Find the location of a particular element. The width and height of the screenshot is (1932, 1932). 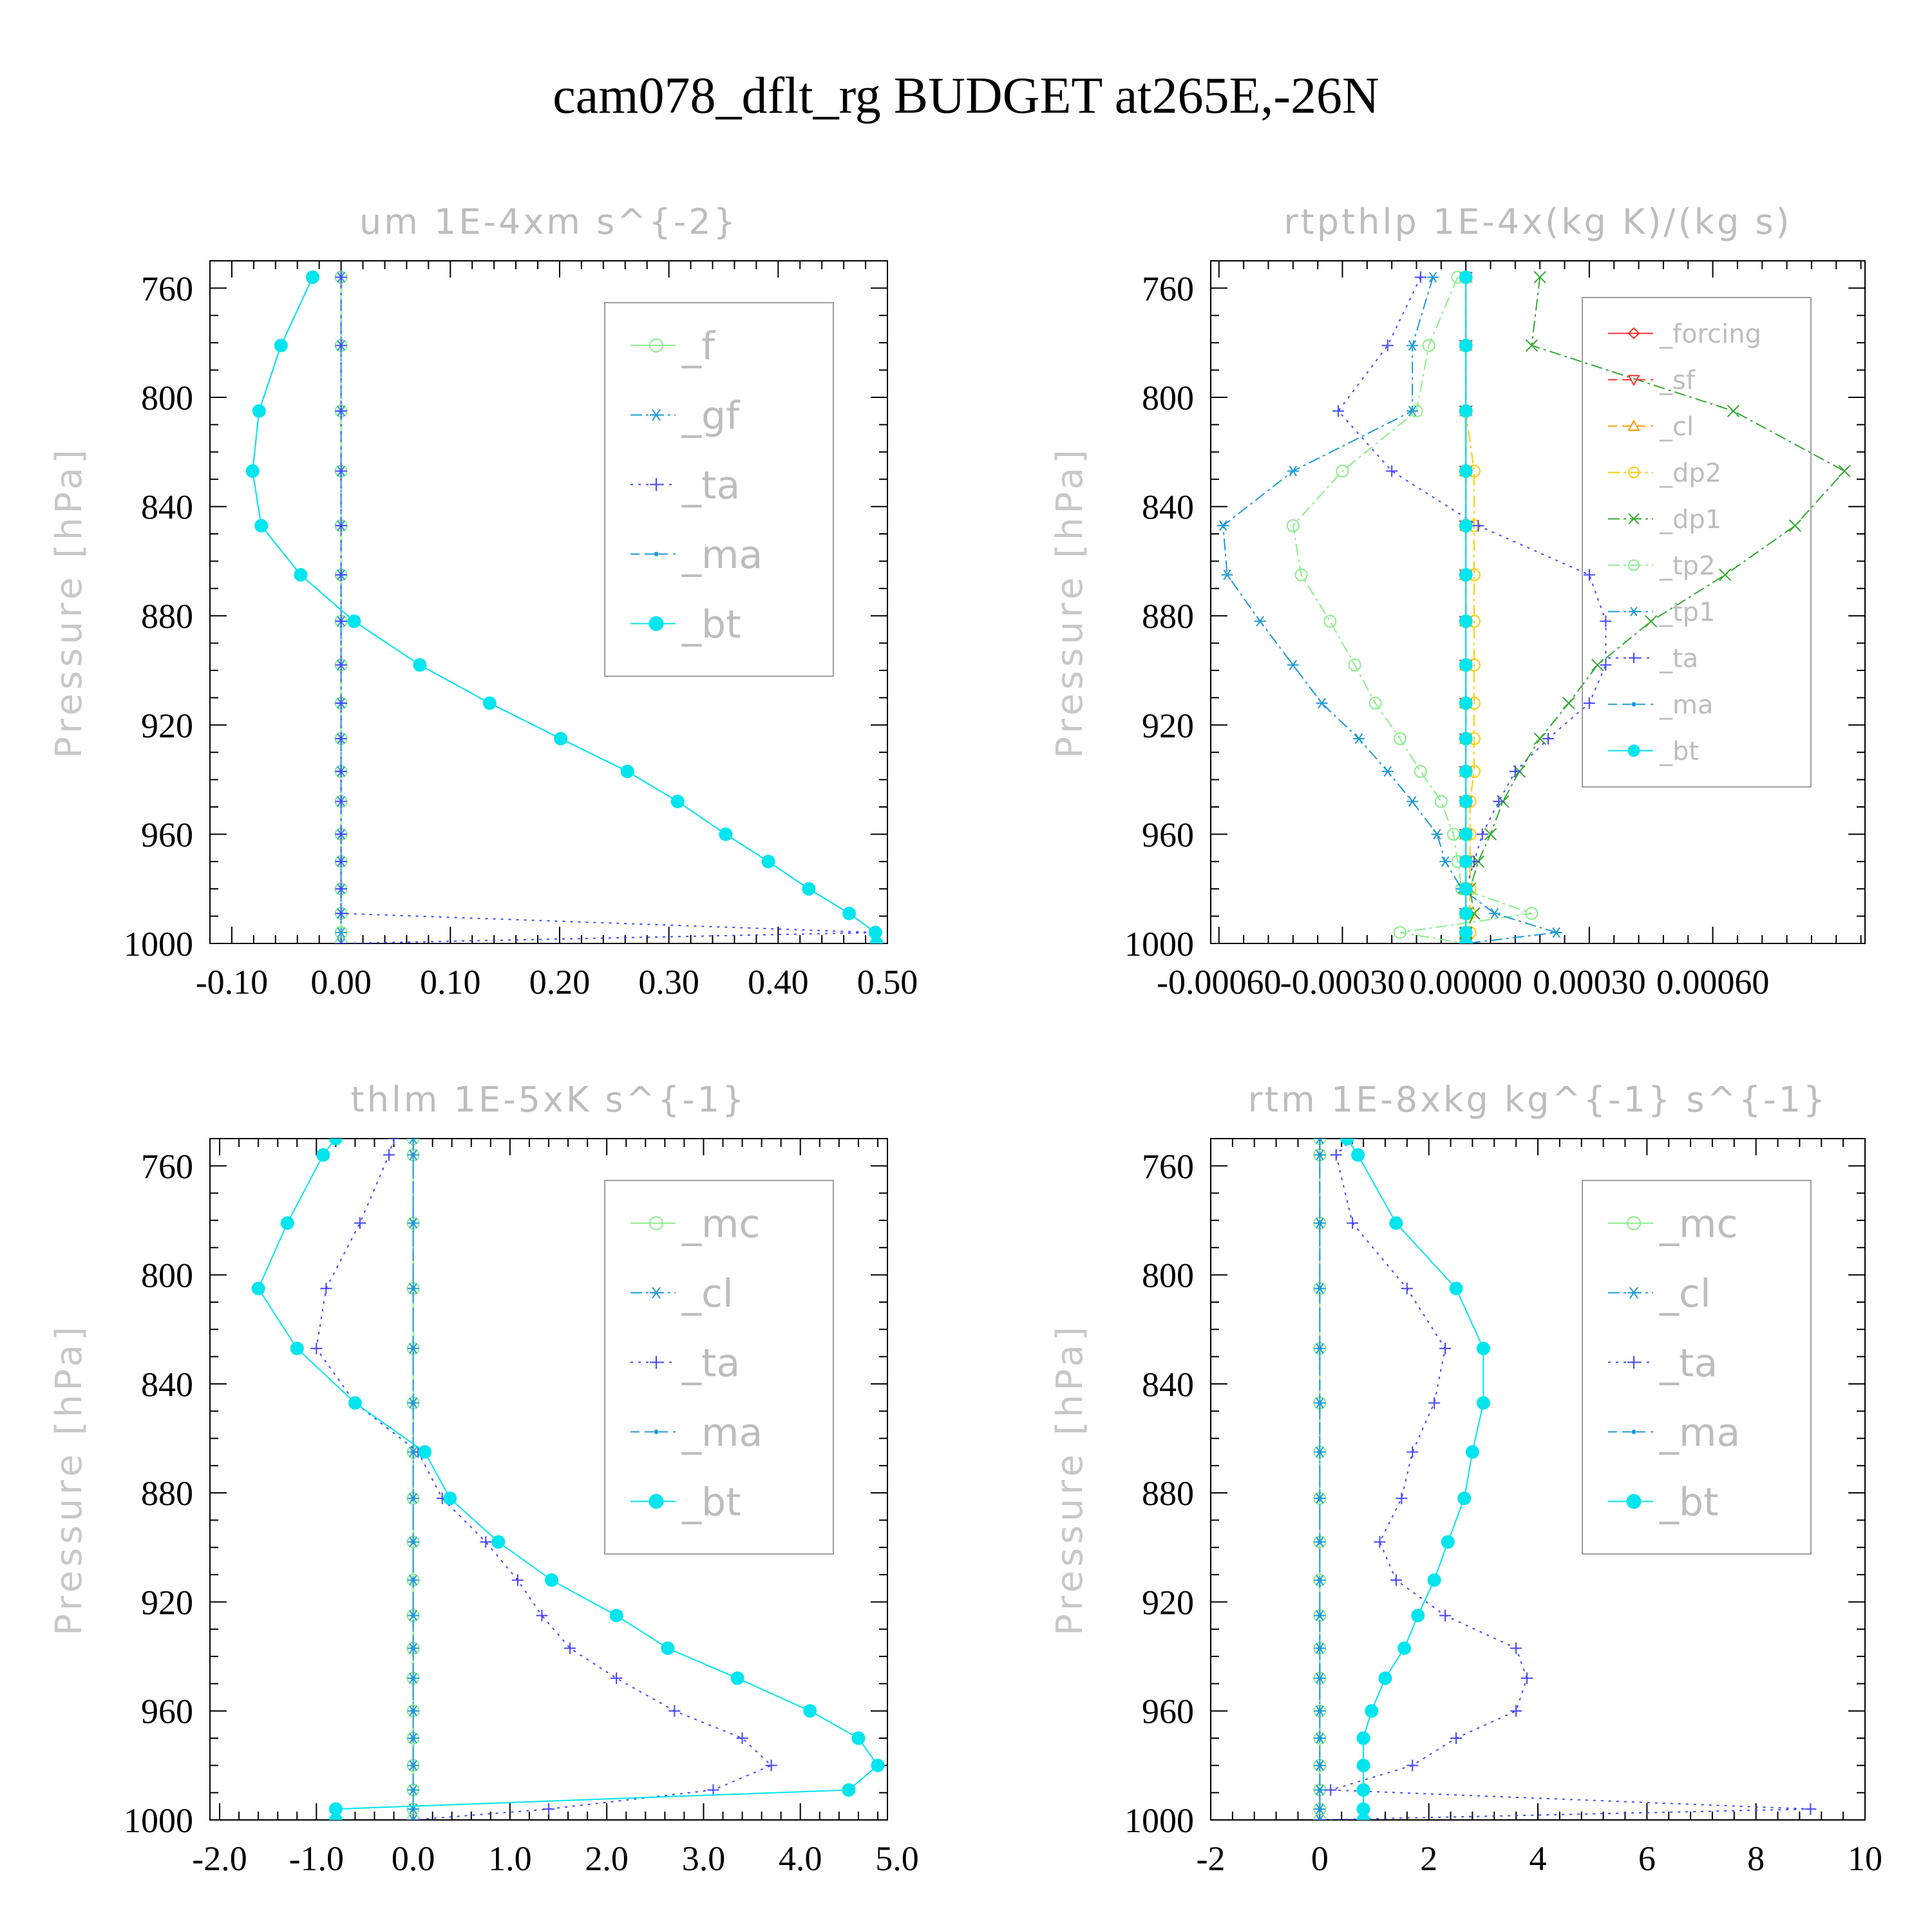

x-tick-label: 0.20 is located at coordinates (560, 982).